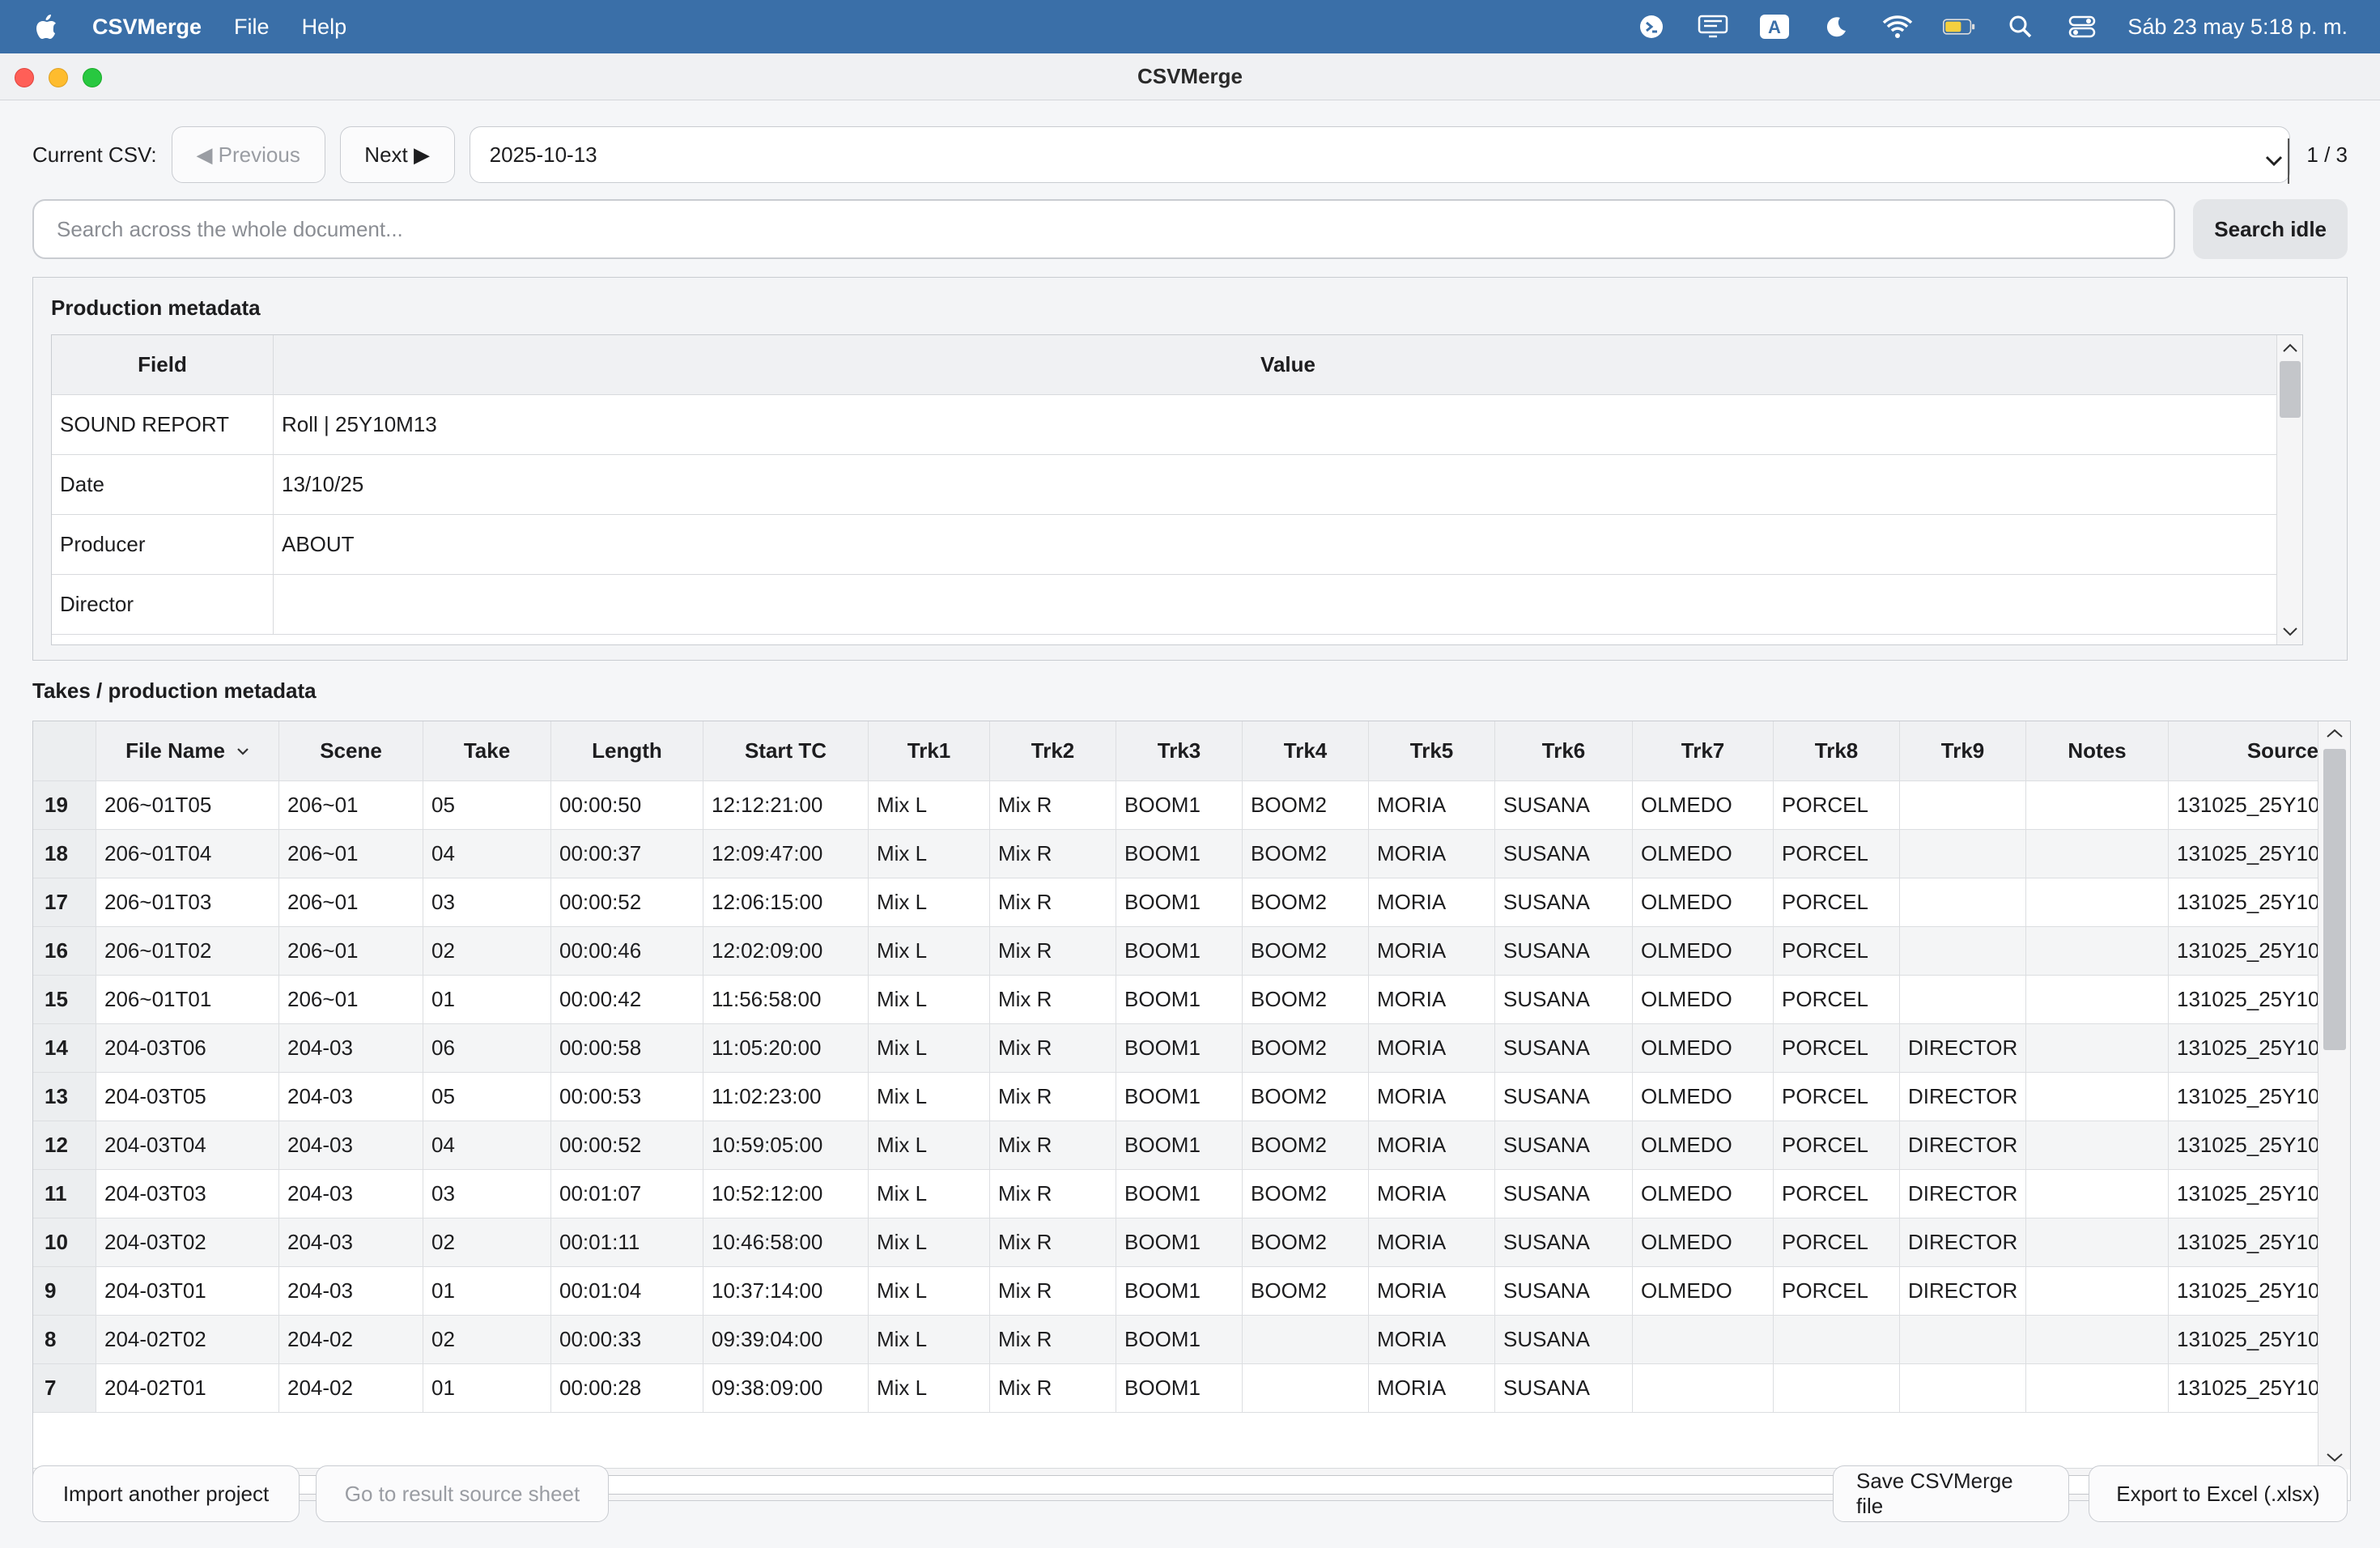 This screenshot has width=2380, height=1548. What do you see at coordinates (786, 750) in the screenshot?
I see `column-header-start-tc: Start TC` at bounding box center [786, 750].